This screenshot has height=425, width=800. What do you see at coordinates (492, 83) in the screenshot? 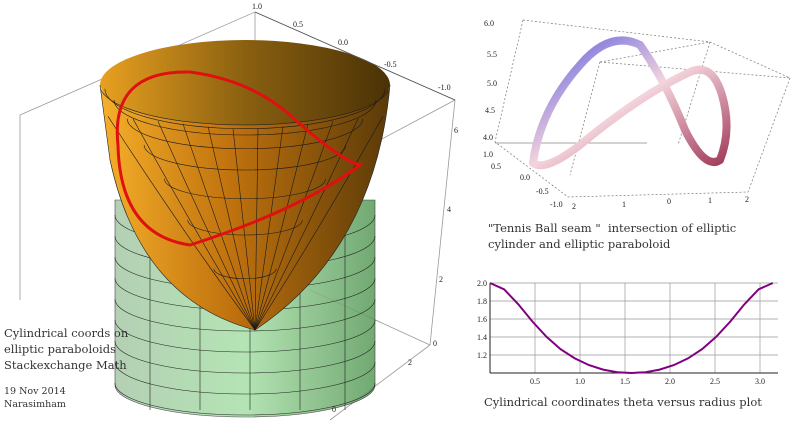
I see `z-tick: 5.0` at bounding box center [492, 83].